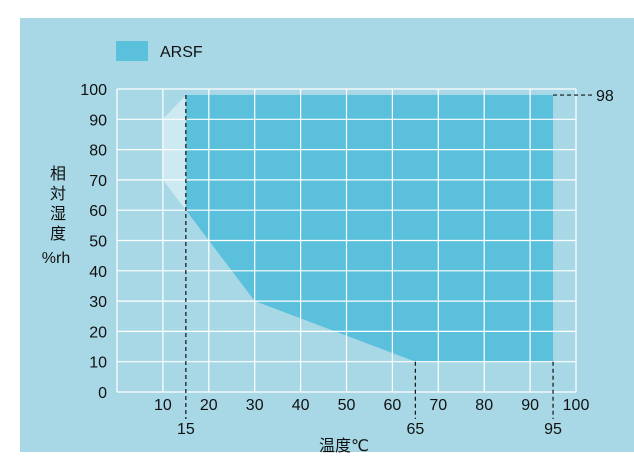 The image size is (634, 459). What do you see at coordinates (98, 302) in the screenshot?
I see `y-tick-label: 30` at bounding box center [98, 302].